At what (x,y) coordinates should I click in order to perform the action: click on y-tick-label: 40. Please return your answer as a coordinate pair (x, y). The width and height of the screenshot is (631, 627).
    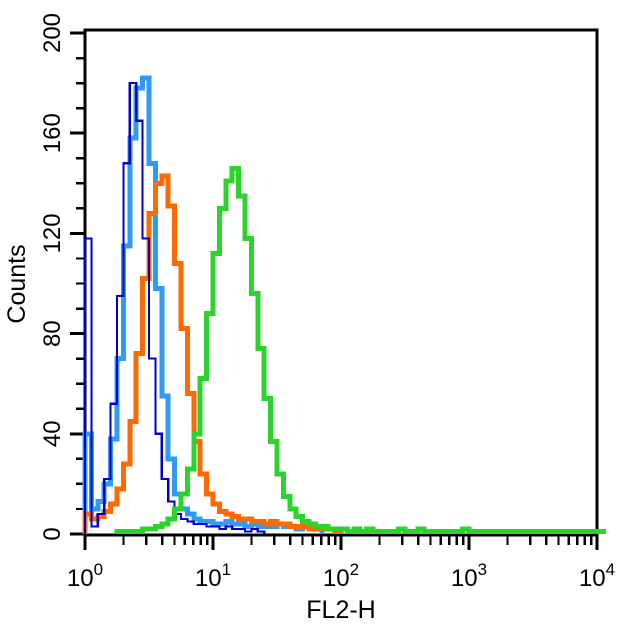
    Looking at the image, I should click on (52, 433).